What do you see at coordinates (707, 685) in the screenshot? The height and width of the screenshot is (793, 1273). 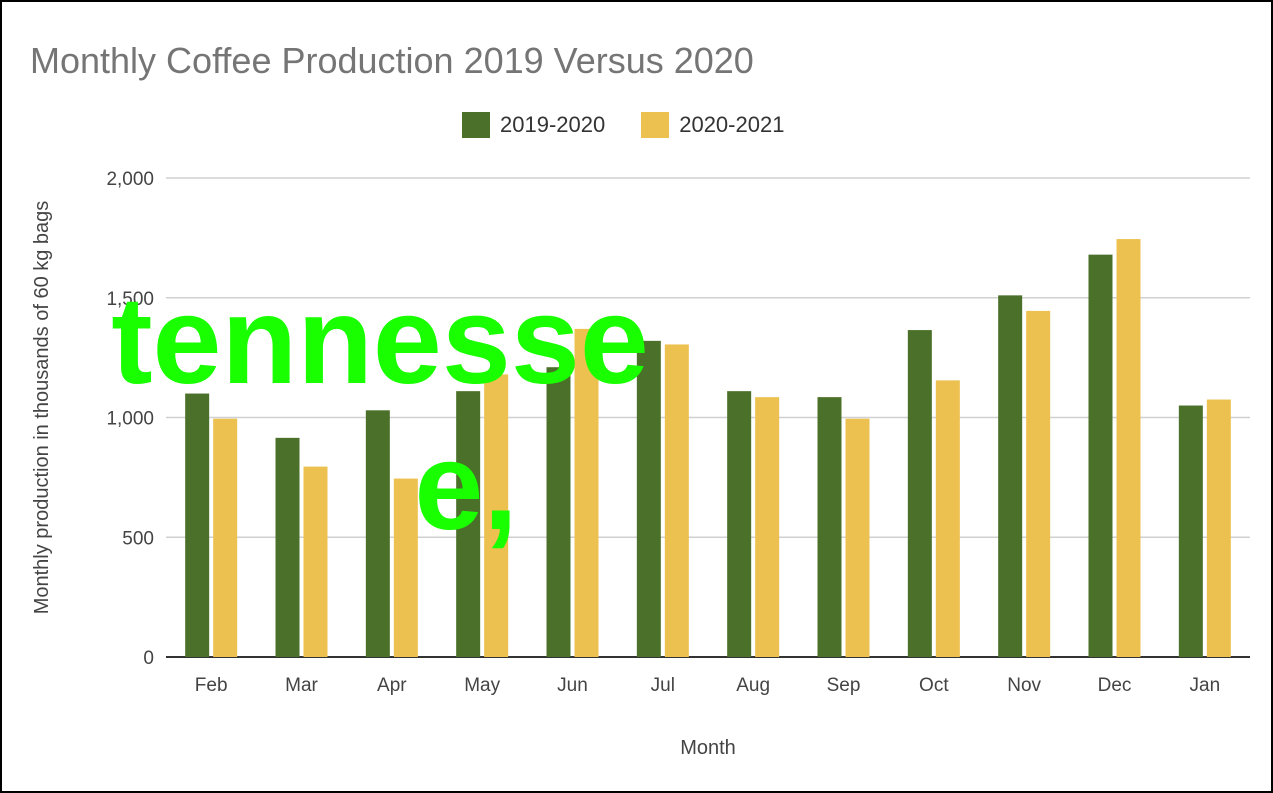 I see `x-tick-labels: Feb Mar Apr May Jun Jul Aug Sep Oct Nov Dec Jan` at bounding box center [707, 685].